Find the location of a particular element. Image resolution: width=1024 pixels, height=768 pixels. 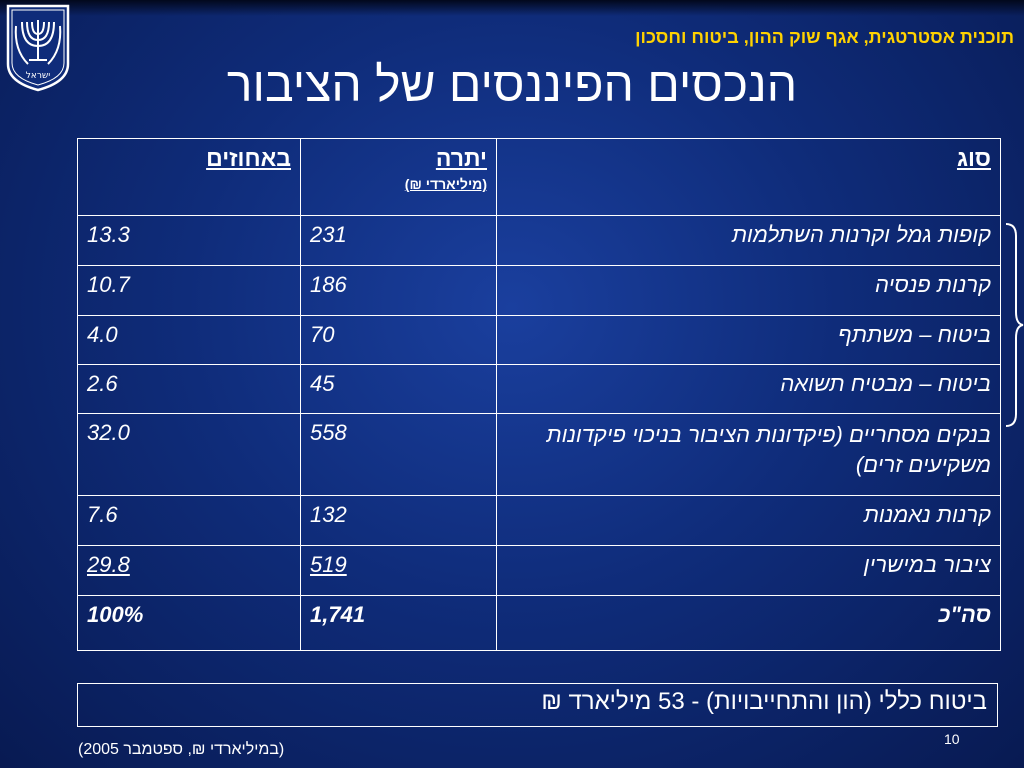

top-band is located at coordinates (512, 8).